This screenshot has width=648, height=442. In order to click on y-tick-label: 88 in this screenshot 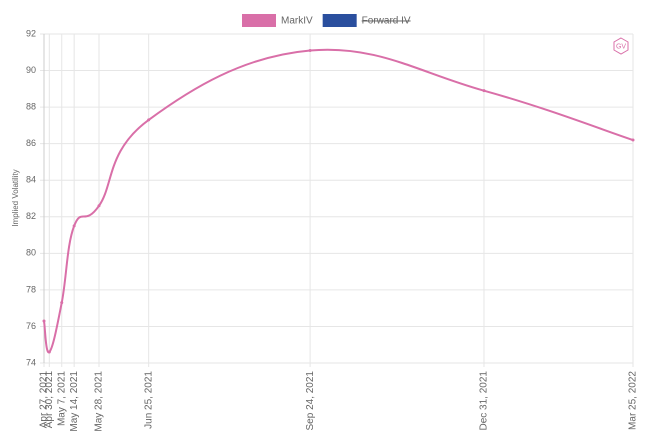, I will do `click(31, 106)`.